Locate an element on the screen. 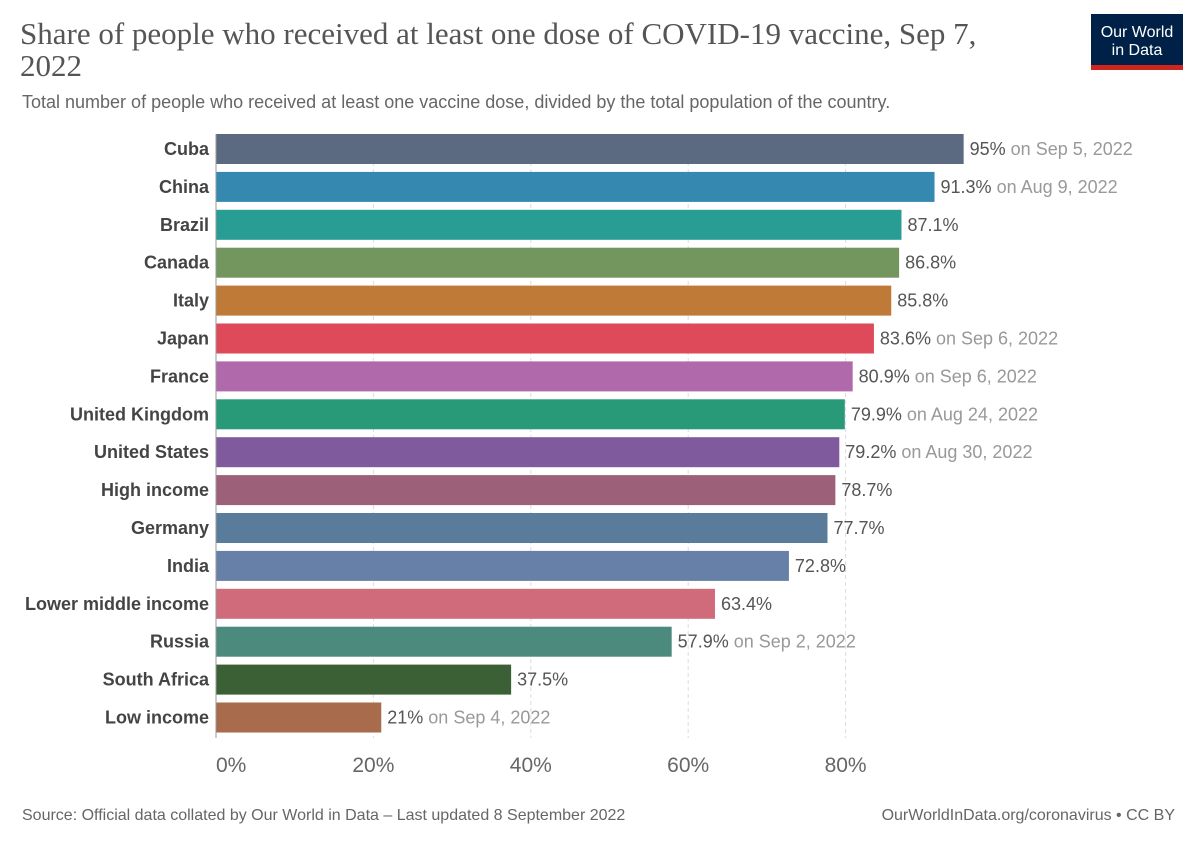 Image resolution: width=1200 pixels, height=847 pixels. category-label: Russia is located at coordinates (180, 642).